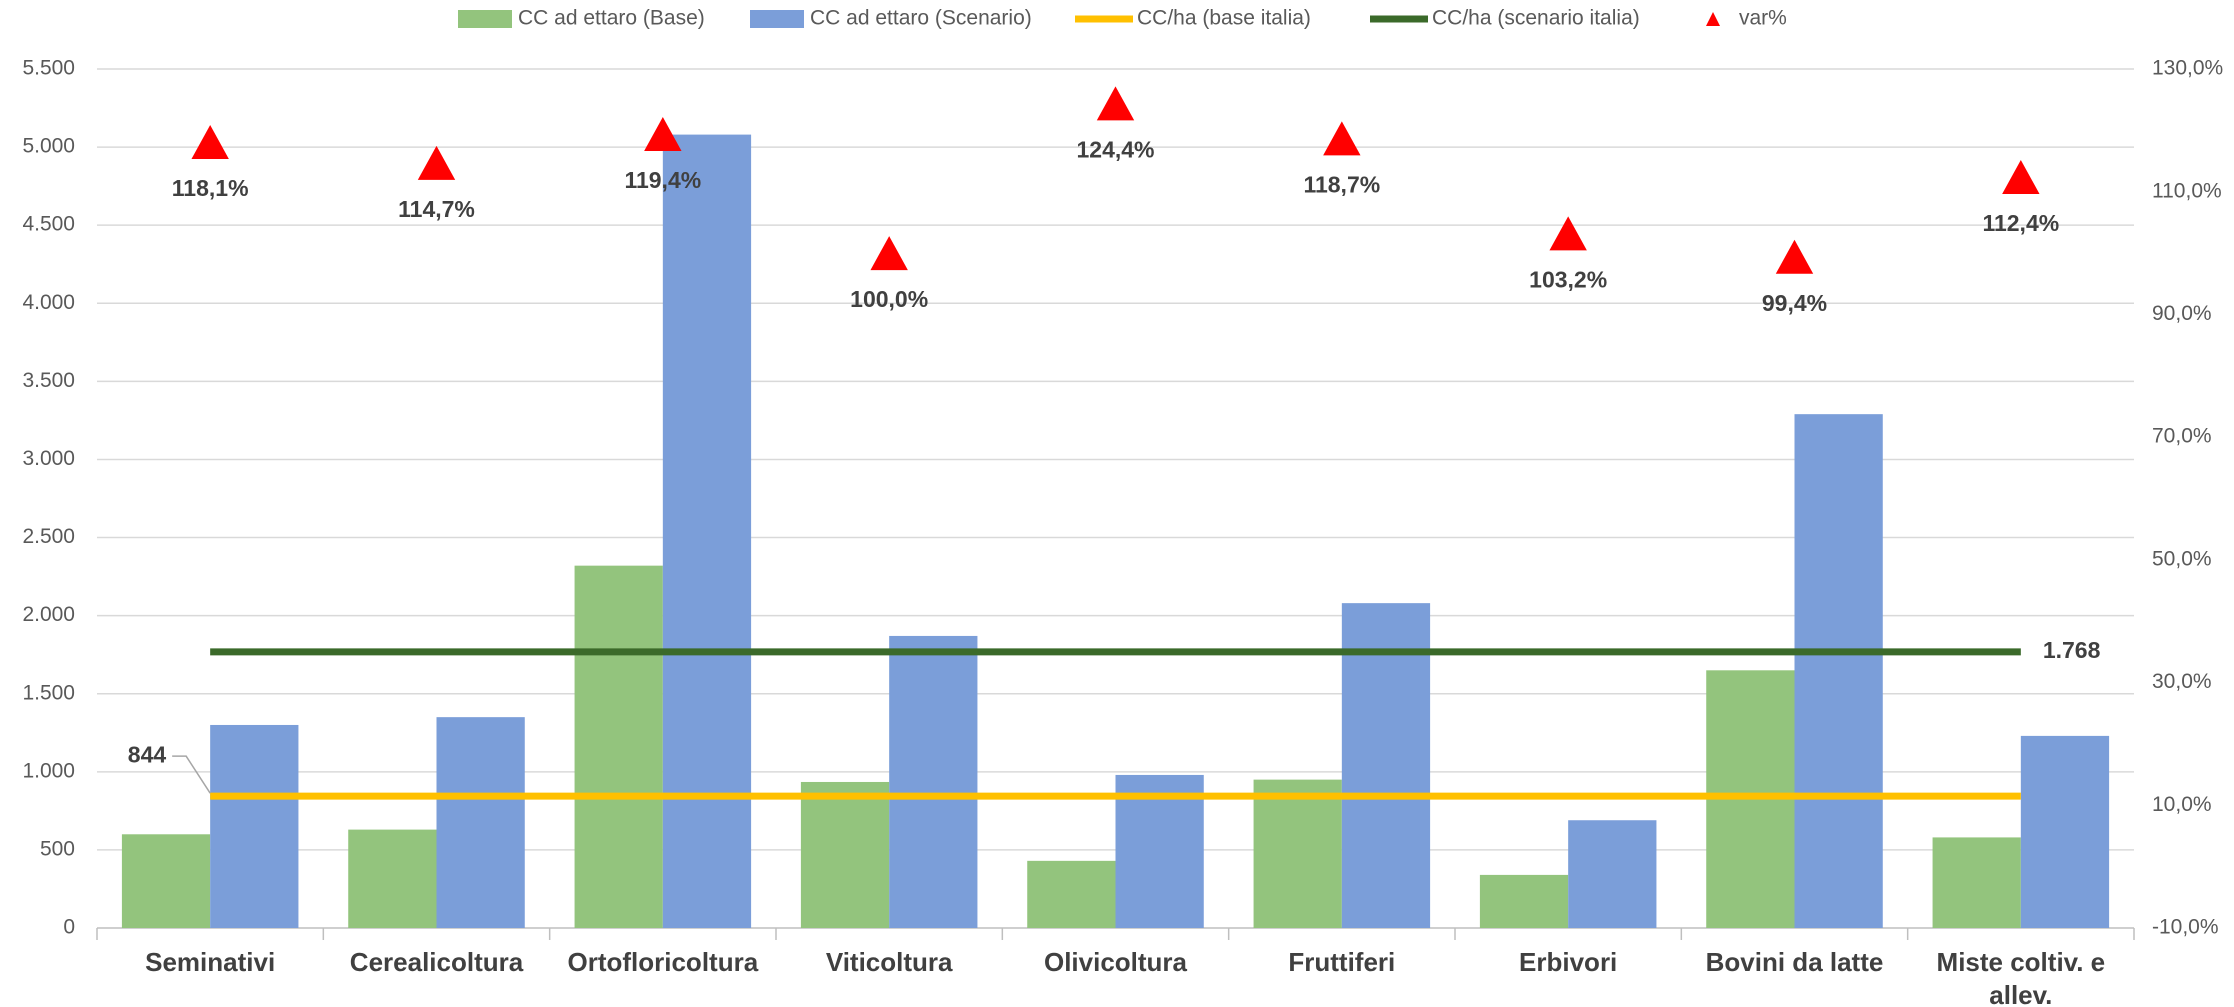  Describe the element at coordinates (2182, 436) in the screenshot. I see `y2-tick-label: 70,0%` at that location.